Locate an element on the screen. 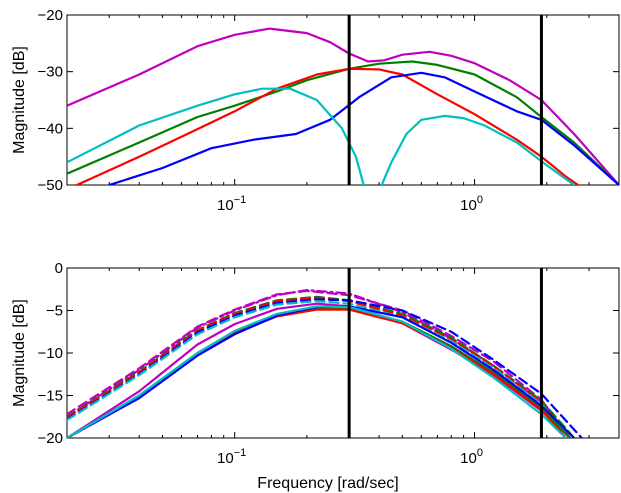 Image resolution: width=621 pixels, height=493 pixels. y-tick-label: −5 is located at coordinates (54, 311).